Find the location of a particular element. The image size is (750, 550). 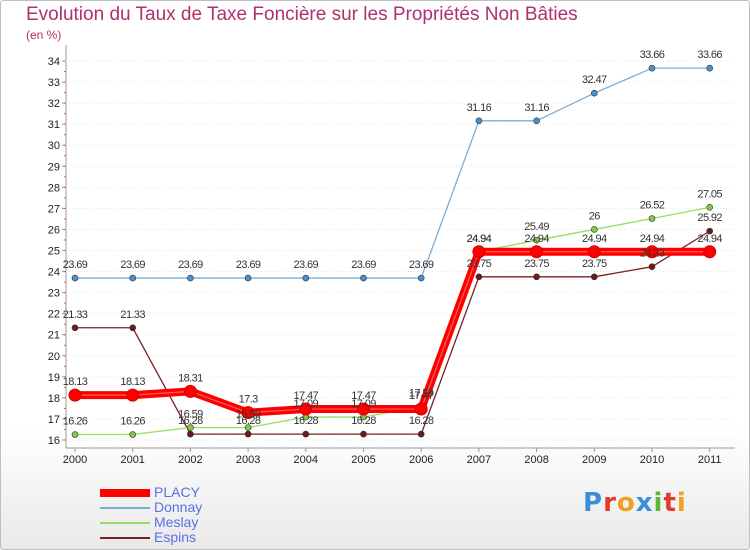

data-label-espins: 21.33 is located at coordinates (75, 315).